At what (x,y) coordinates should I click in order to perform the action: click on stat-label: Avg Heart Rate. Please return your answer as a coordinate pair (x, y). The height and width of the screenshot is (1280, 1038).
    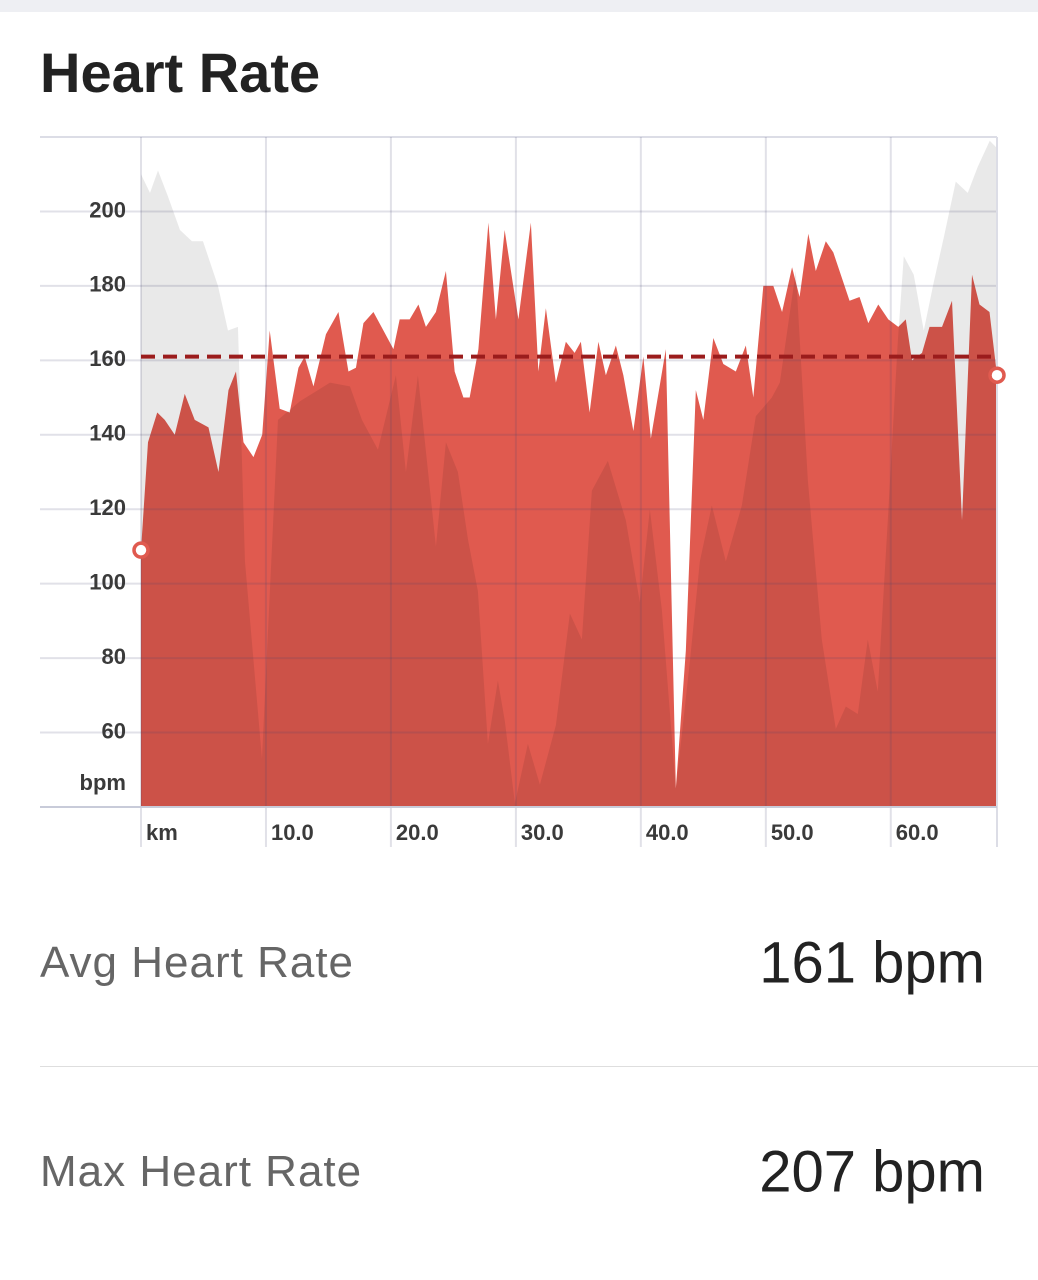
    Looking at the image, I should click on (197, 962).